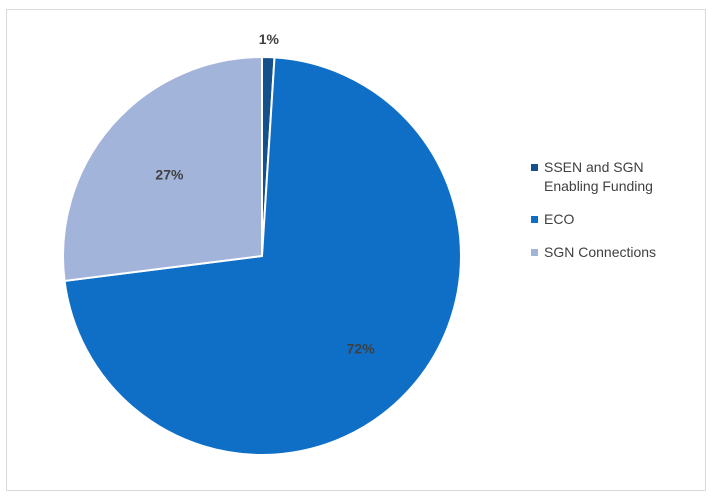 The width and height of the screenshot is (713, 501). What do you see at coordinates (534, 252) in the screenshot?
I see `legend-swatch-sgn-connections` at bounding box center [534, 252].